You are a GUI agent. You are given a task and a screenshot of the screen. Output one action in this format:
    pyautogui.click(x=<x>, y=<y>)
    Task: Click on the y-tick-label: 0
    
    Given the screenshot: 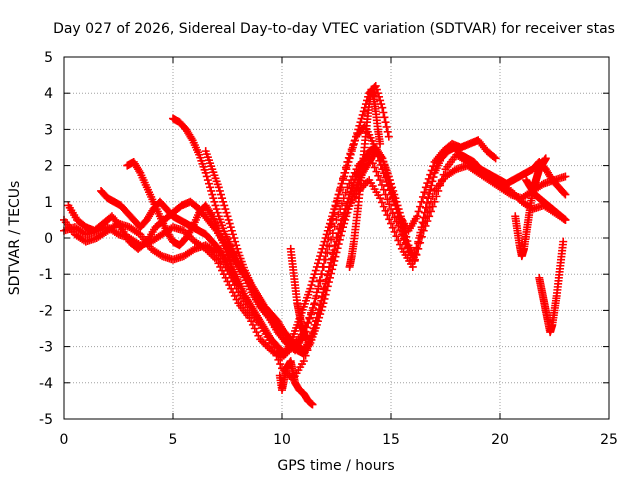 What is the action you would take?
    pyautogui.click(x=48, y=239)
    